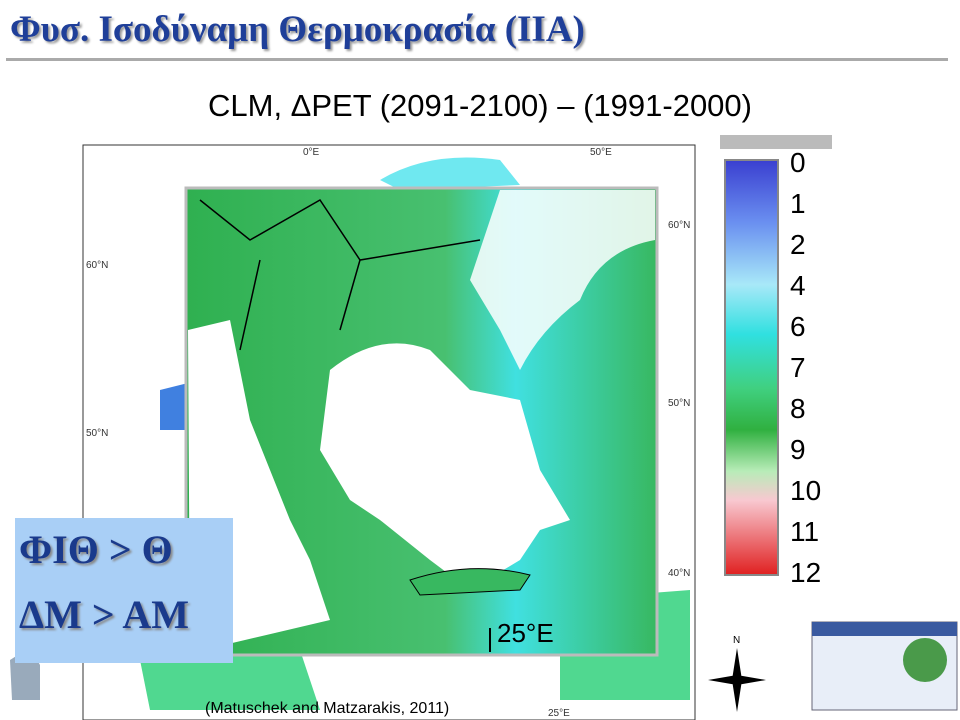 The width and height of the screenshot is (960, 720). Describe the element at coordinates (798, 326) in the screenshot. I see `colorbar-label: 6` at that location.